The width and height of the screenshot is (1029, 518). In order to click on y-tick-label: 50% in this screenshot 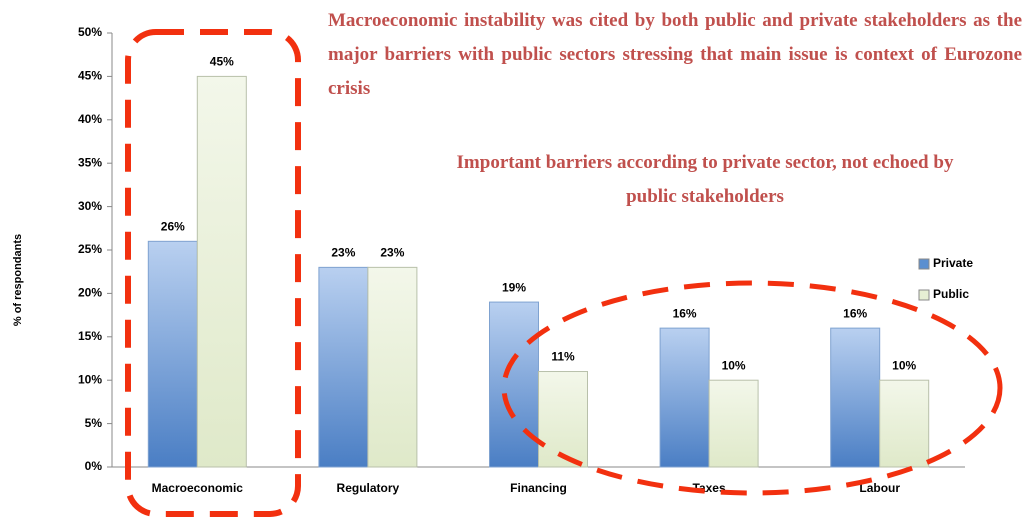, I will do `click(90, 32)`.